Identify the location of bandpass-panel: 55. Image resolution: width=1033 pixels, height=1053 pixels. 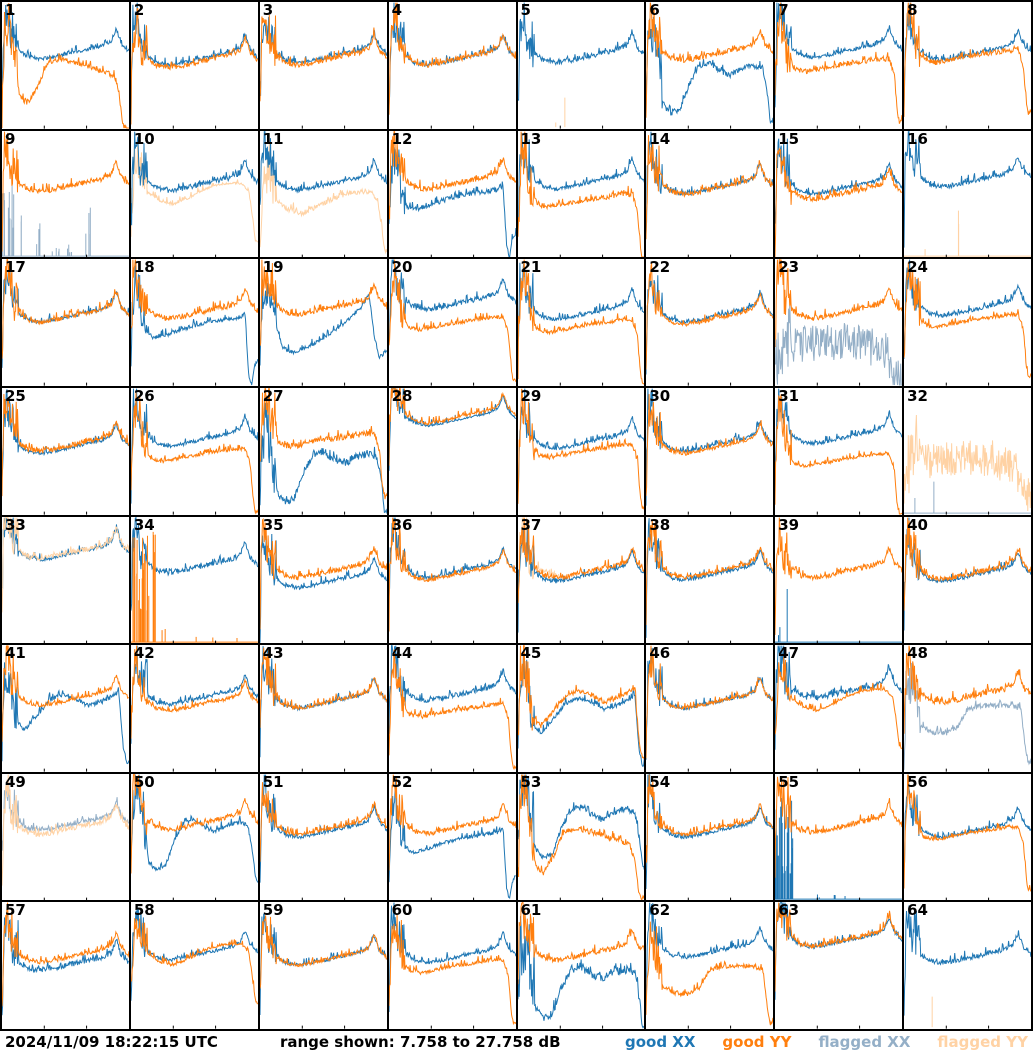
(839, 837).